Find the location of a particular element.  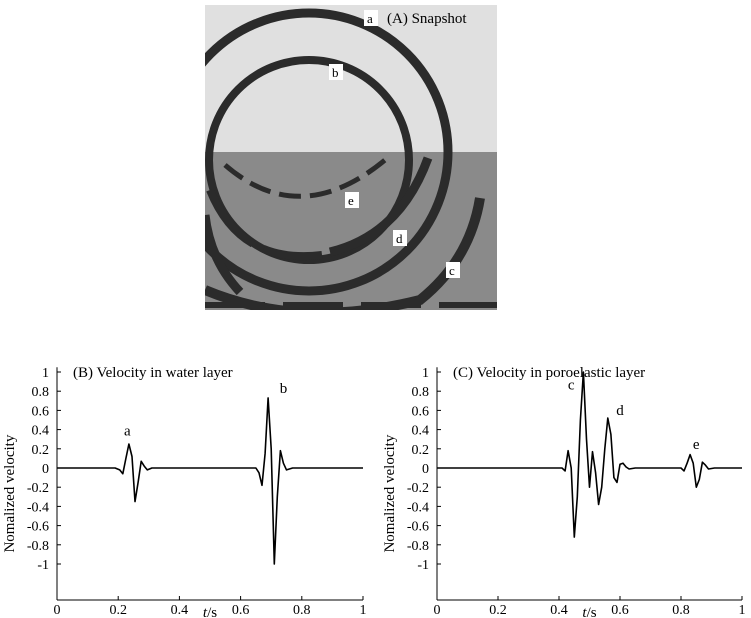

peak-annotation: c is located at coordinates (571, 385).